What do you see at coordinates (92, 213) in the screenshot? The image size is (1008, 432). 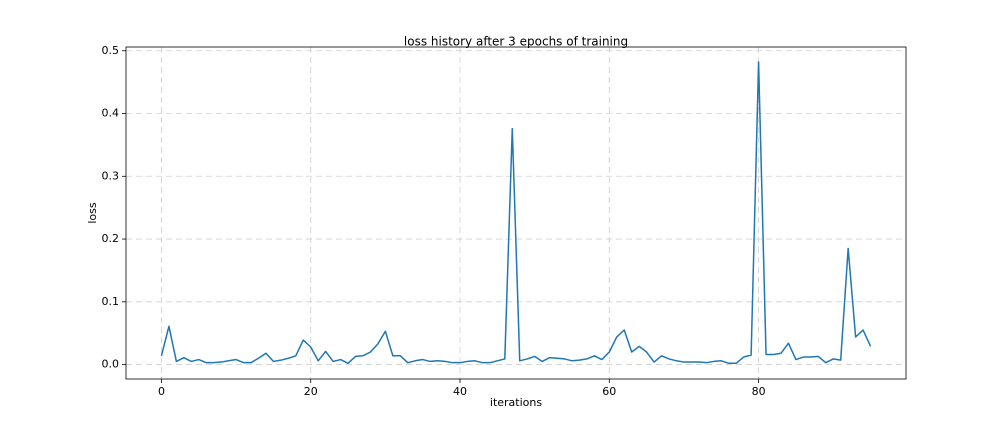 I see `y-axis-label: loss` at bounding box center [92, 213].